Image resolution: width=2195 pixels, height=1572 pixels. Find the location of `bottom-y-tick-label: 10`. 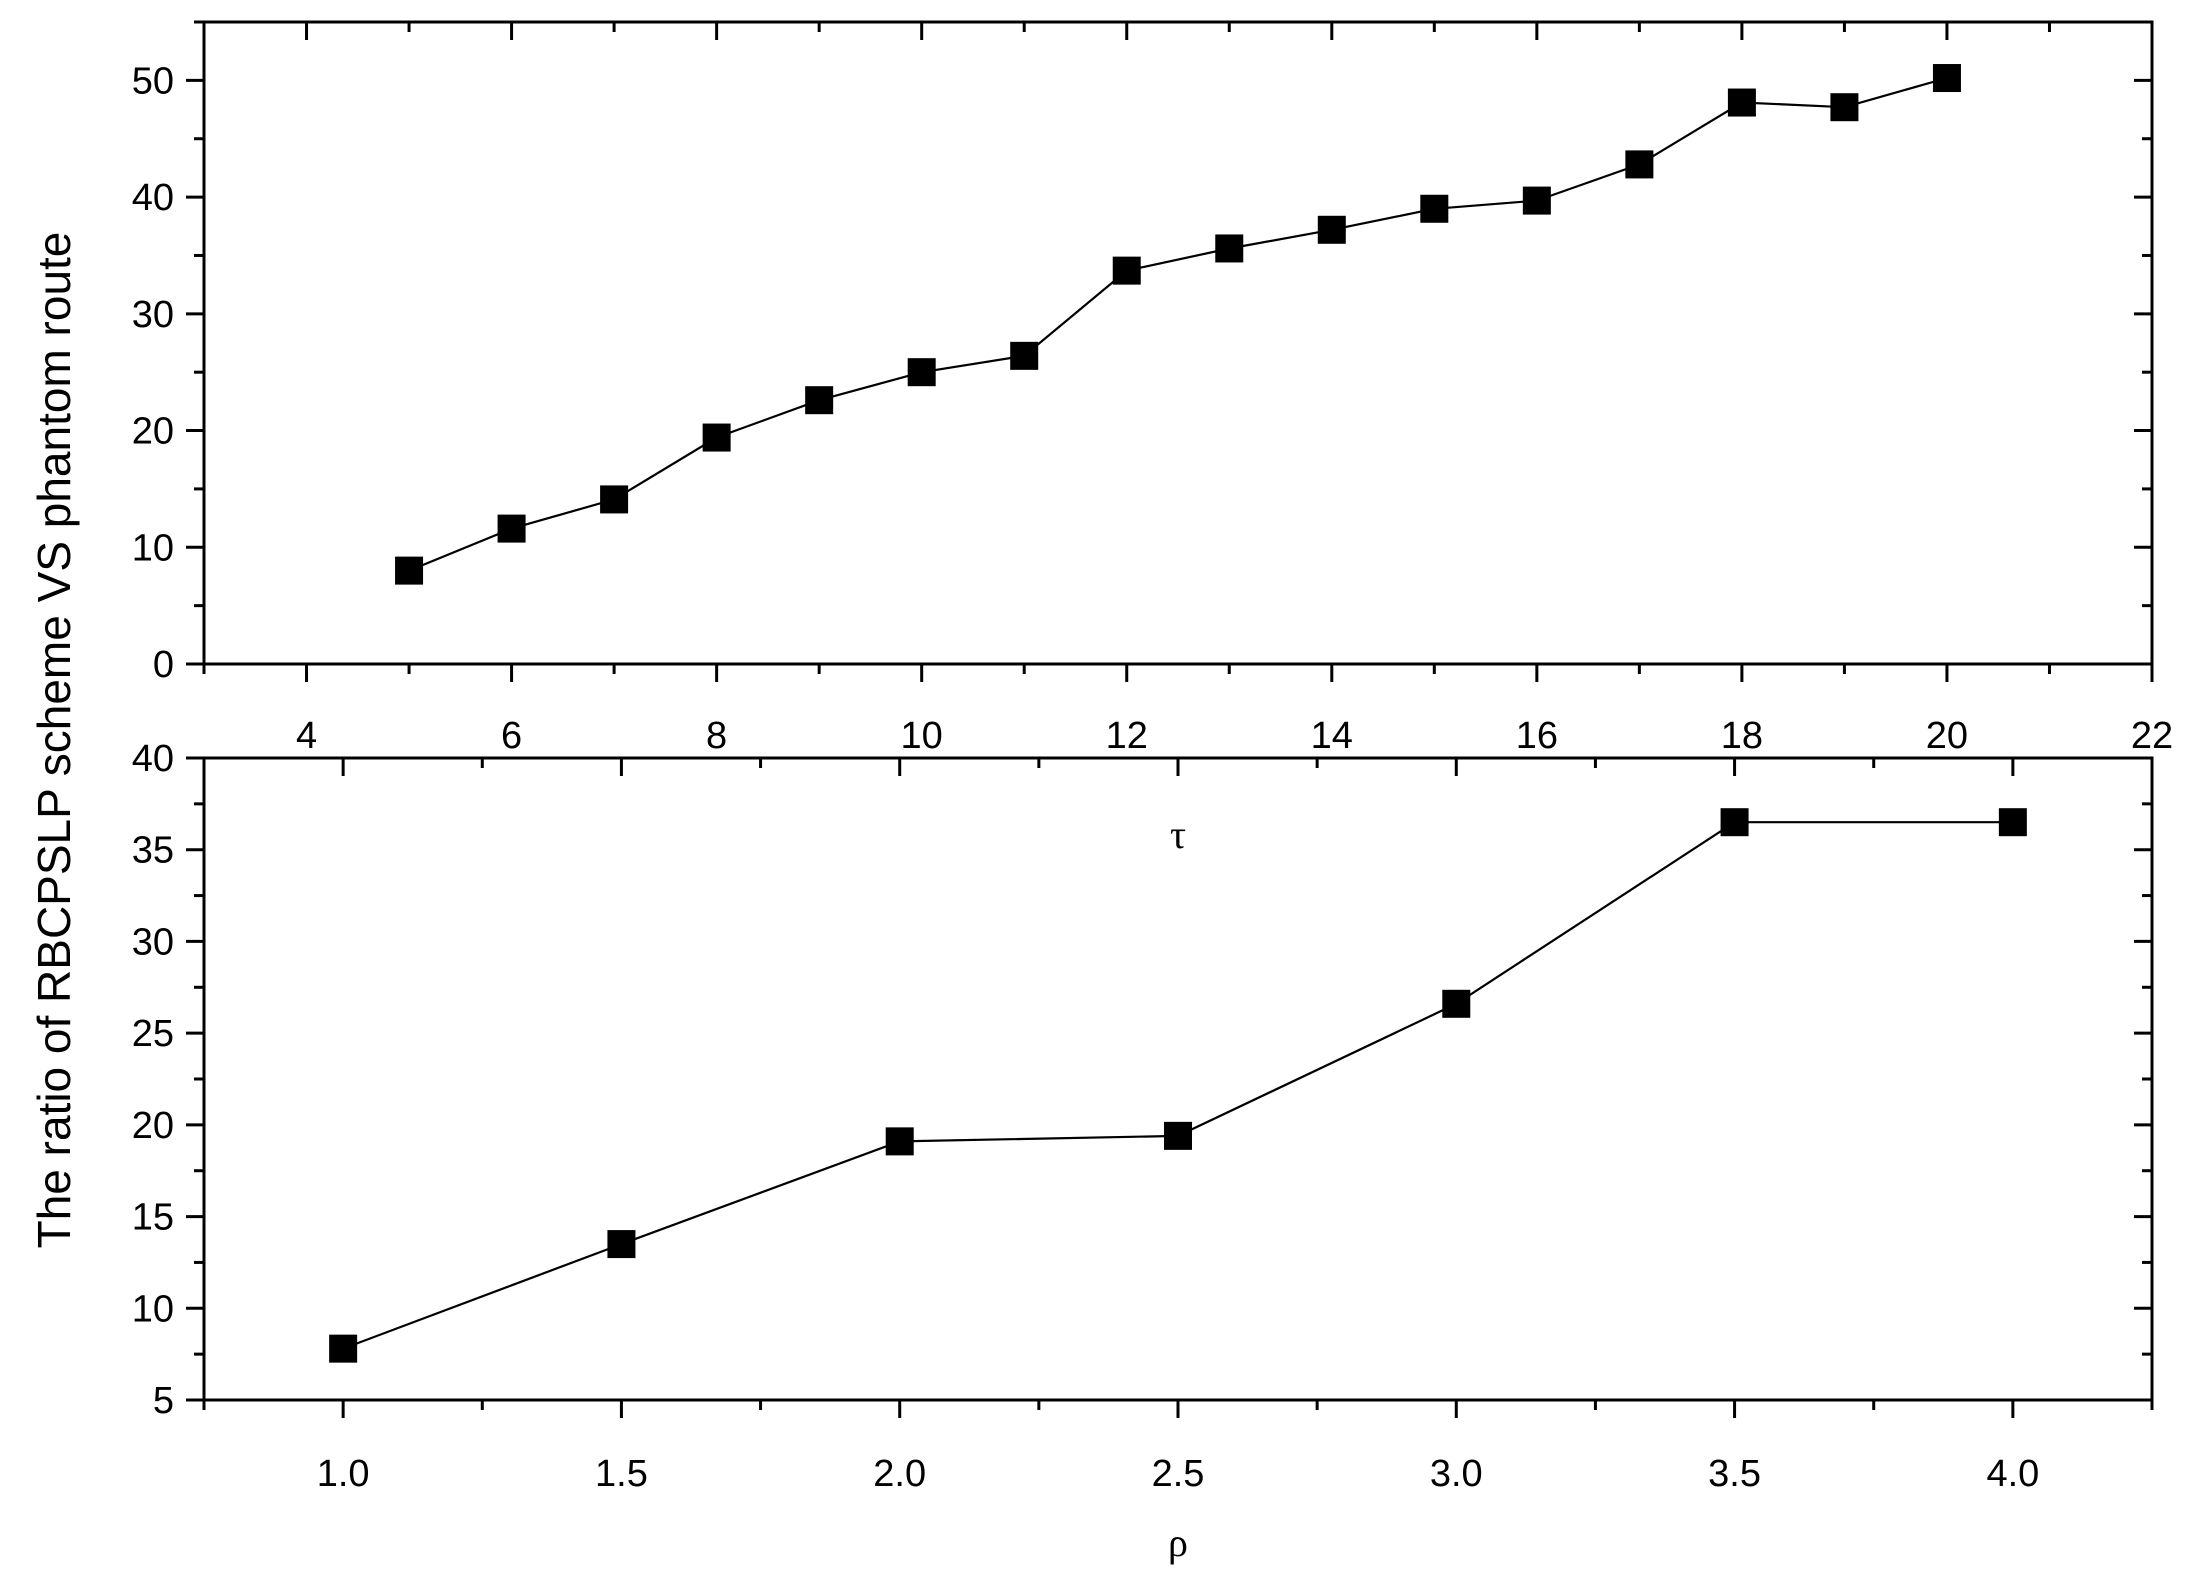

bottom-y-tick-label: 10 is located at coordinates (153, 1309).